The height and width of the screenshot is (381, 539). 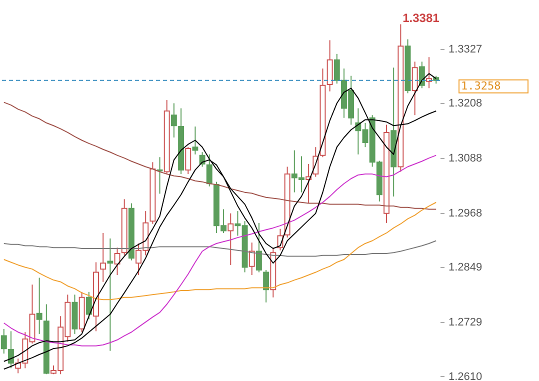 What do you see at coordinates (465, 268) in the screenshot?
I see `y-tick-label: 1.2849` at bounding box center [465, 268].